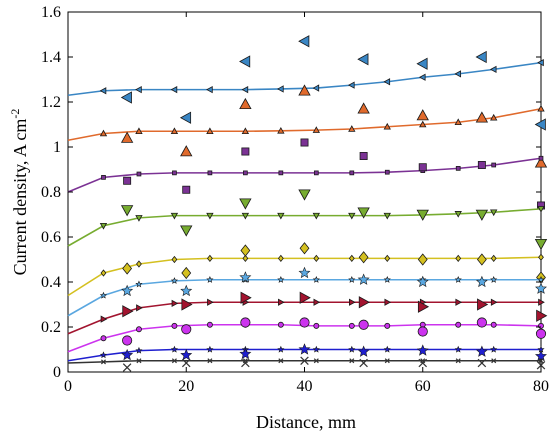 The width and height of the screenshot is (550, 437). I want to click on y-axis-title: Current density, A cm-2, so click(19, 192).